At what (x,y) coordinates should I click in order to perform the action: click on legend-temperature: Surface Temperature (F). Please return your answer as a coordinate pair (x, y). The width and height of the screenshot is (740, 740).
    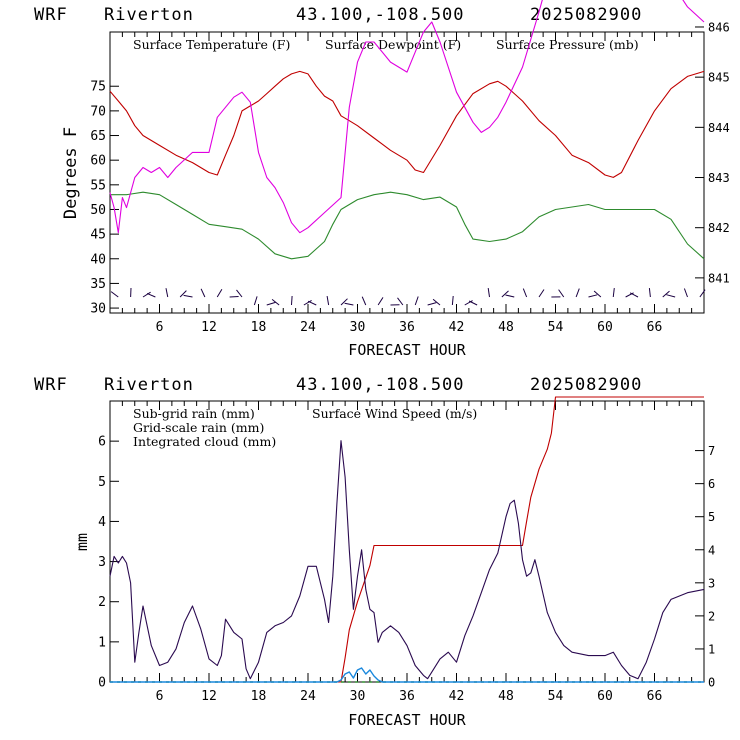
    Looking at the image, I should click on (211, 44).